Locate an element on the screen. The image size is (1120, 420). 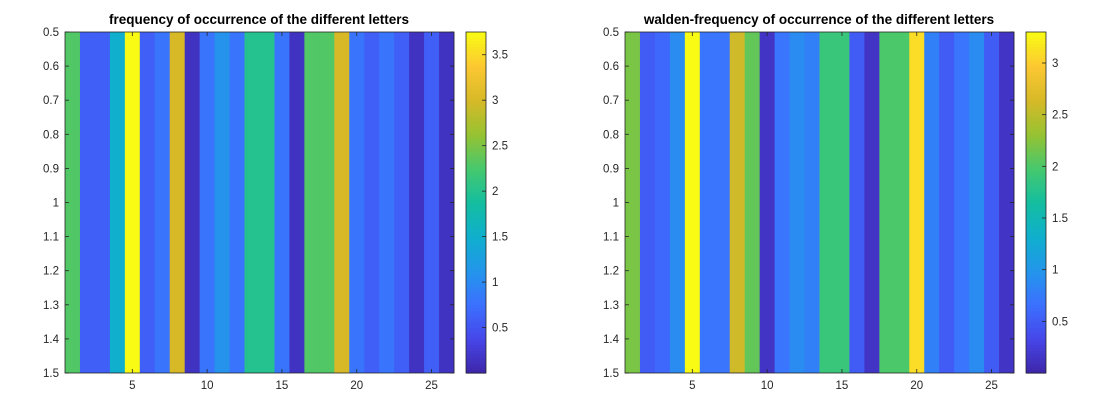
colorbar-tick-label: 1 is located at coordinates (495, 283).